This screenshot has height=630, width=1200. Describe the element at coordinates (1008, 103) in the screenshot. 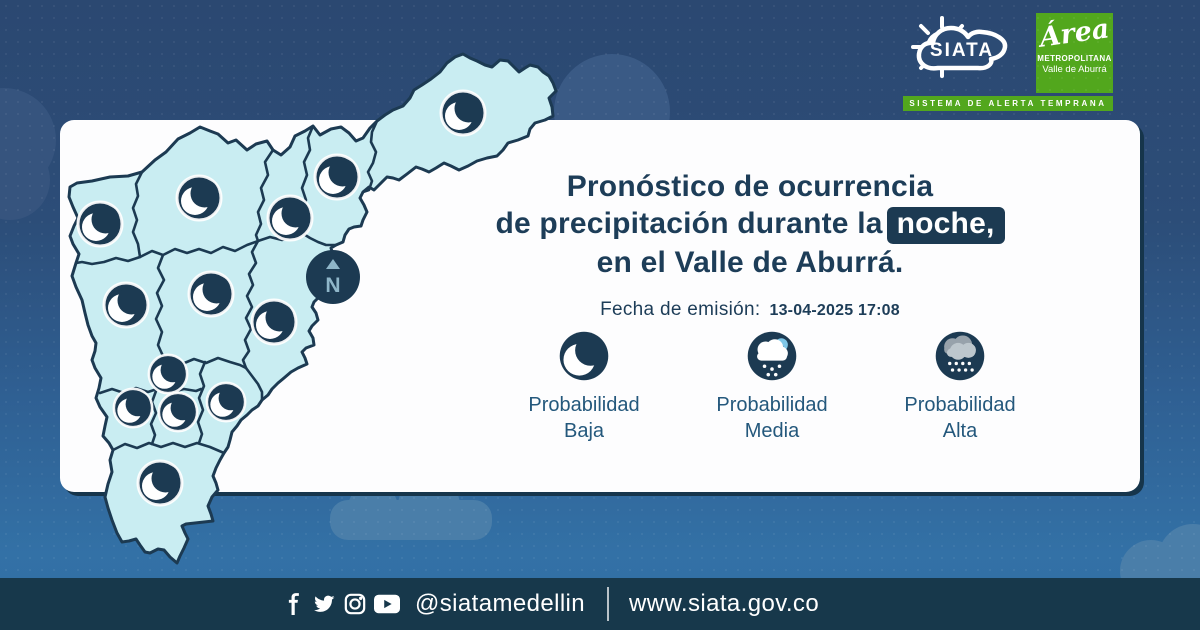

I see `siata-tagline: SISTEMA DE ALERTA TEMPRANA` at that location.